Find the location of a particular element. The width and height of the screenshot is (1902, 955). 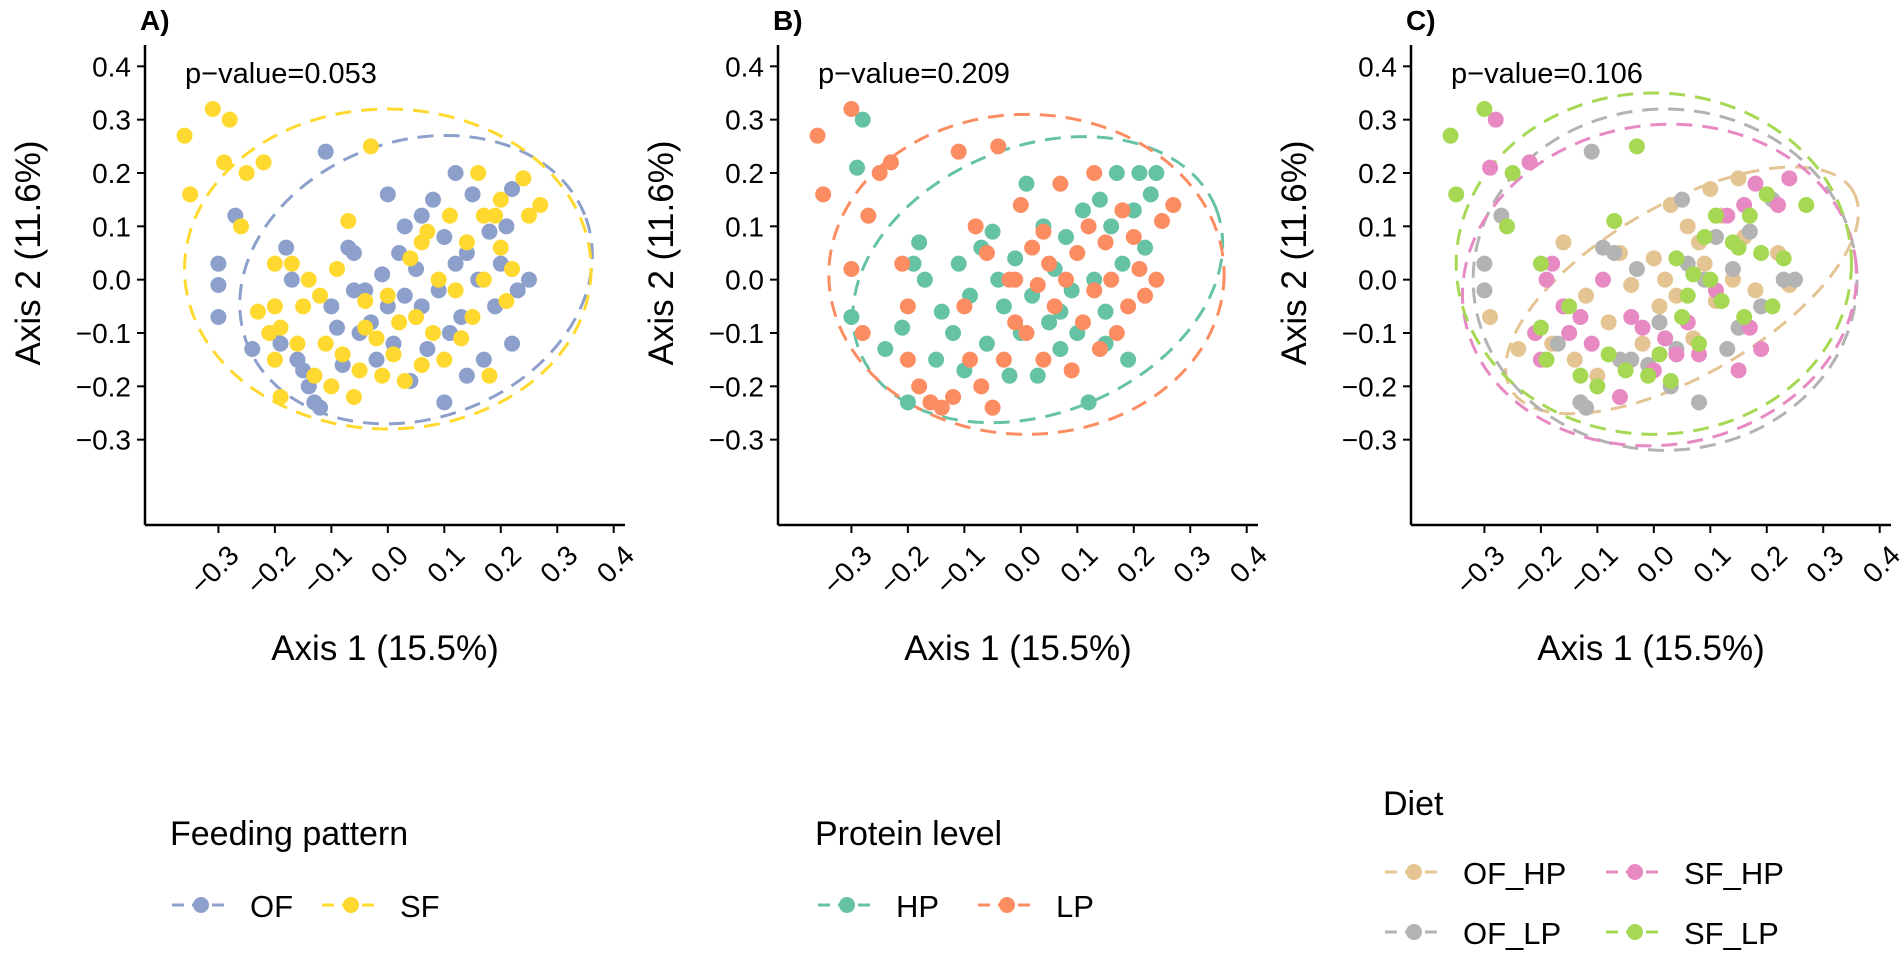

x-axis-title: Axis 1 (15.5%) is located at coordinates (385, 648).